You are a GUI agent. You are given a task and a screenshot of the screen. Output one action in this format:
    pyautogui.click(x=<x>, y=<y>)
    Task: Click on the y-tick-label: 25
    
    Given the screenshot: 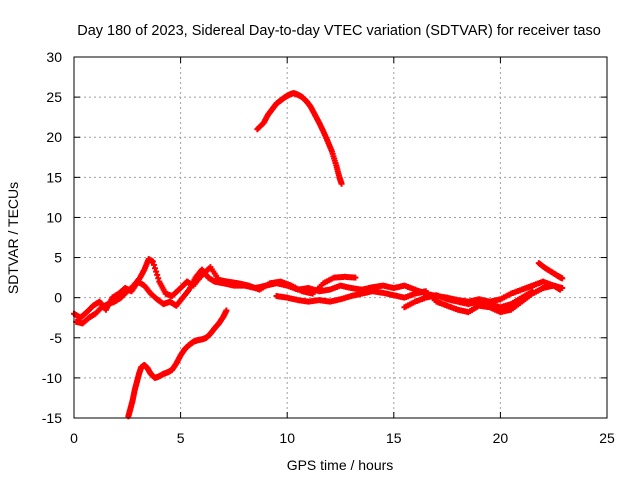 What is the action you would take?
    pyautogui.click(x=54, y=97)
    